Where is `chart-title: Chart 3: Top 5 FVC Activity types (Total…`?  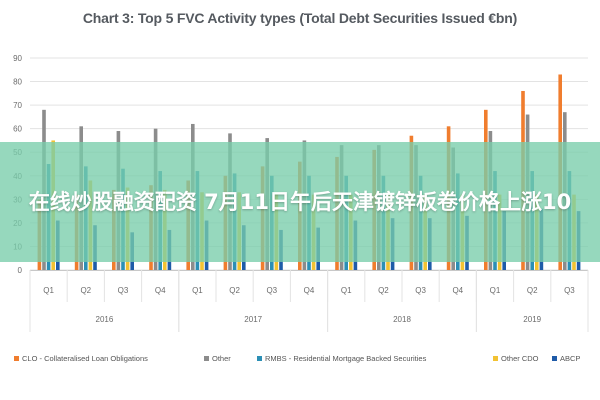 chart-title: Chart 3: Top 5 FVC Activity types (Total… is located at coordinates (300, 18).